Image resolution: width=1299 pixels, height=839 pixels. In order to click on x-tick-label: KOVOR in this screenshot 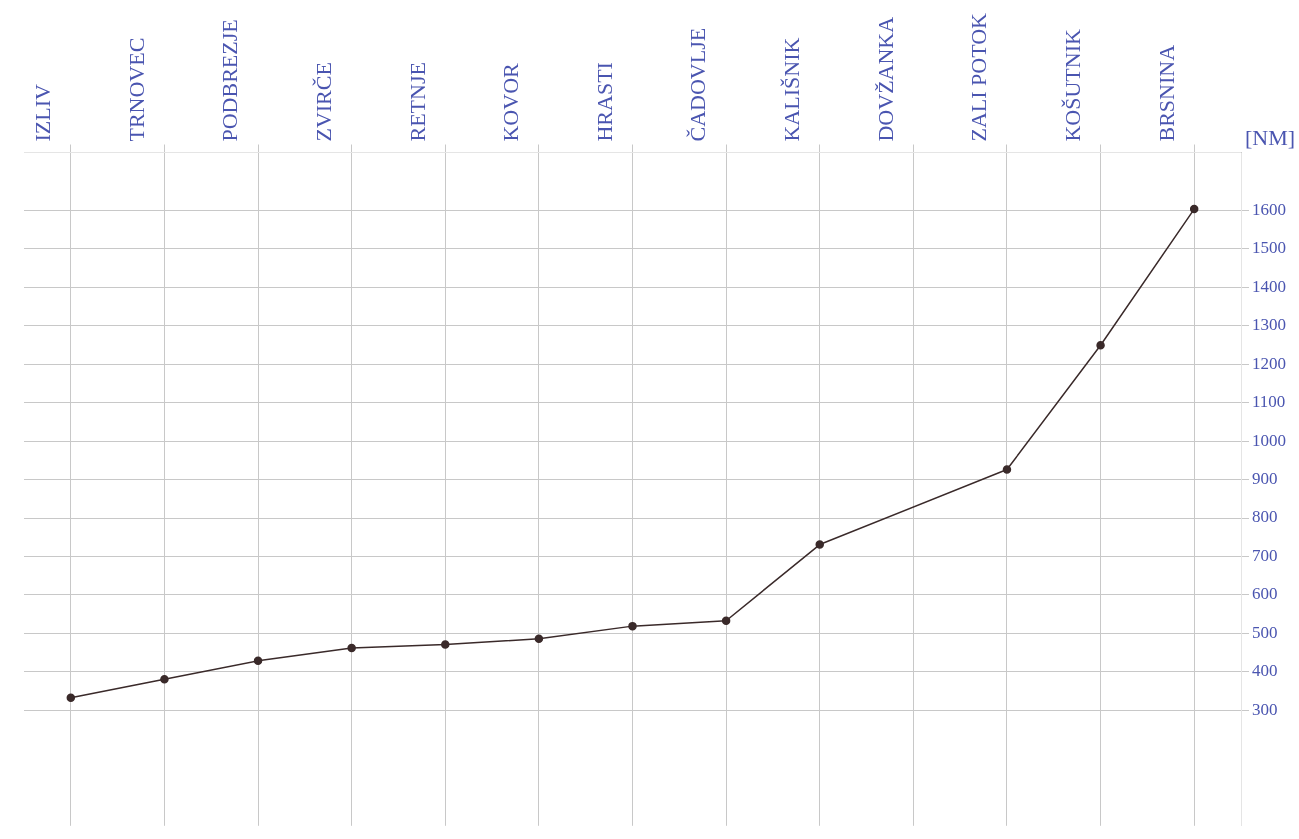, I will do `click(511, 102)`.